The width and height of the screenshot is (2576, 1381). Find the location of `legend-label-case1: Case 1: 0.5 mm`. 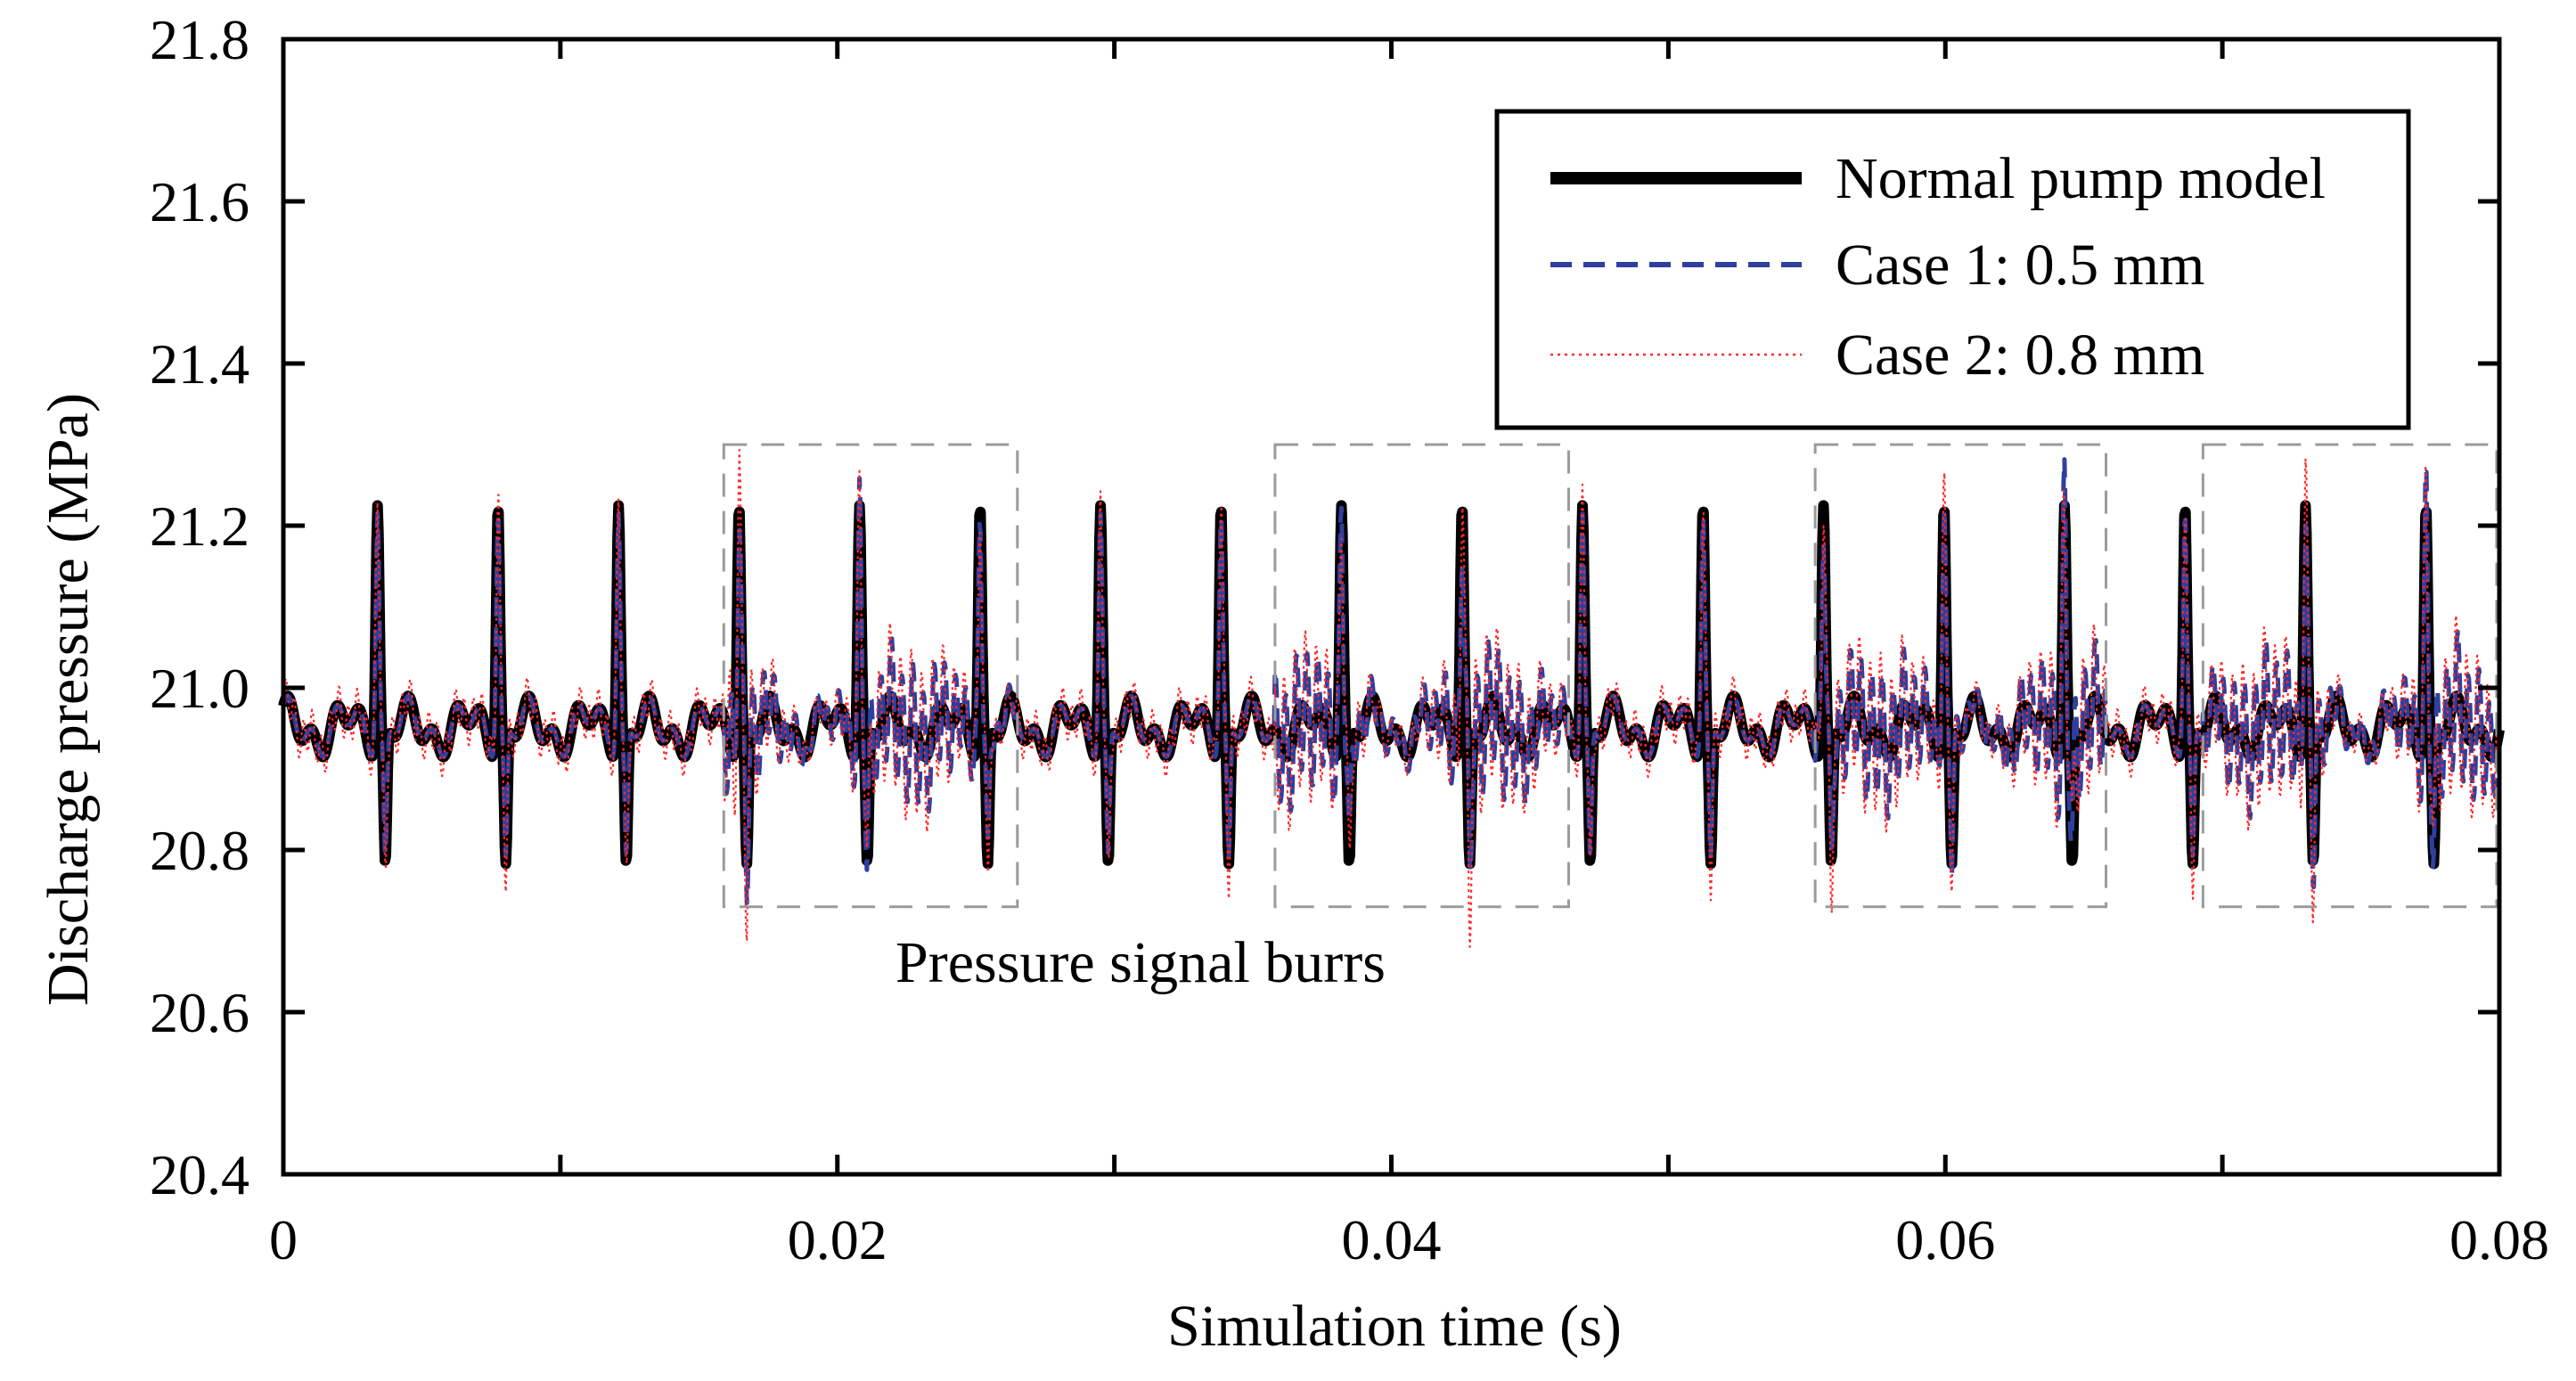

legend-label-case1: Case 1: 0.5 mm is located at coordinates (2020, 265).